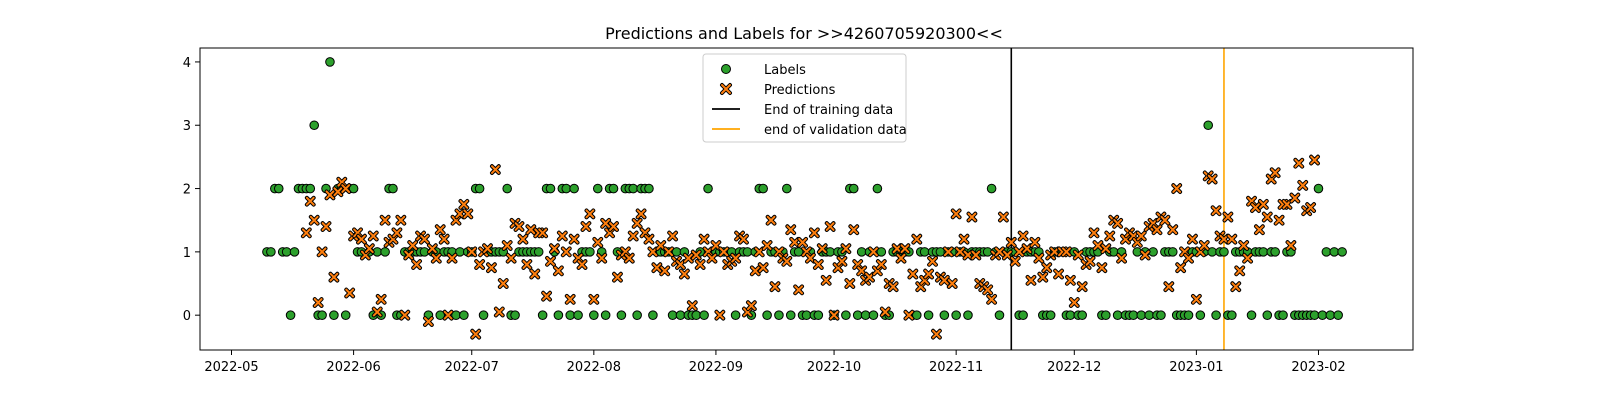  Describe the element at coordinates (800, 90) in the screenshot. I see `legend-label-predictions: Predictions` at that location.